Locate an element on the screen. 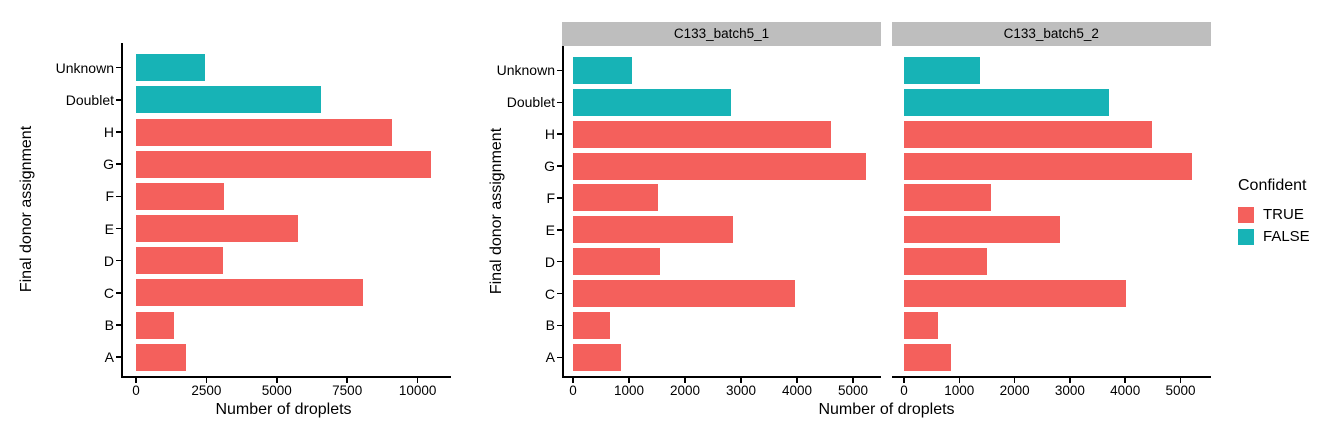 The height and width of the screenshot is (447, 1344). facet-strip-label: C133_batch5_2 is located at coordinates (1051, 34).